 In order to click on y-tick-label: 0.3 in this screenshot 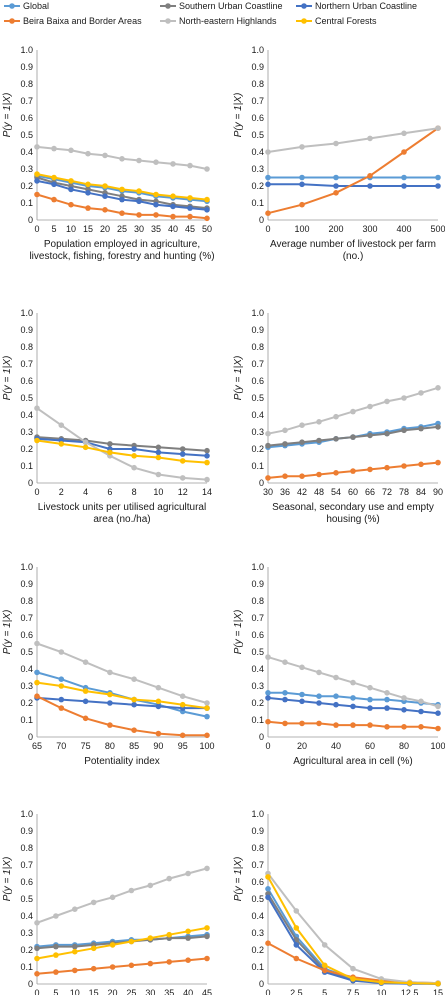, I will do `click(26, 432)`.